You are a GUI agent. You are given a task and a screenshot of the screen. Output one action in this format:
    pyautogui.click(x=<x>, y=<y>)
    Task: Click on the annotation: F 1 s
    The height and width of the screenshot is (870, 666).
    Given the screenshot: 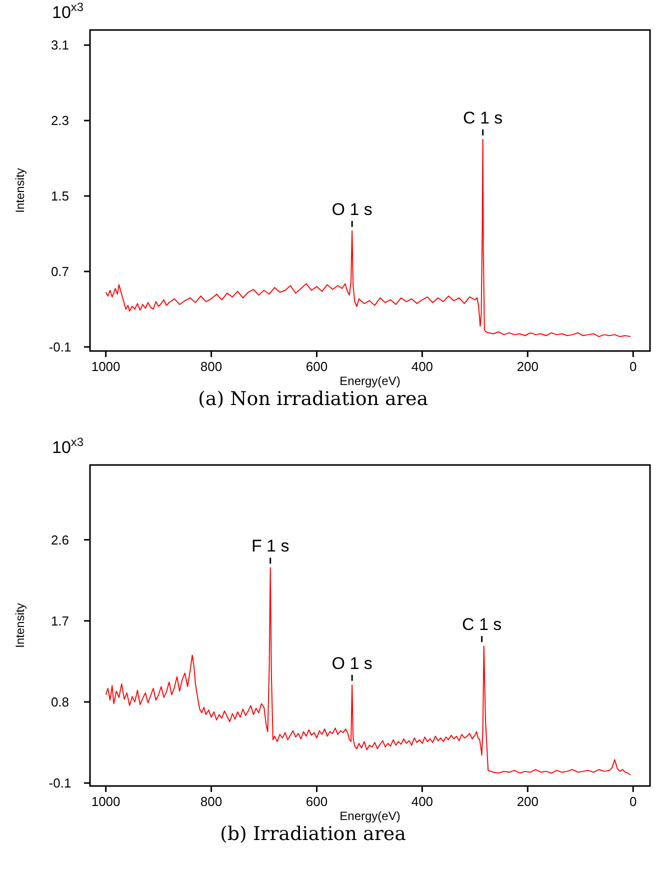 What is the action you would take?
    pyautogui.click(x=270, y=546)
    